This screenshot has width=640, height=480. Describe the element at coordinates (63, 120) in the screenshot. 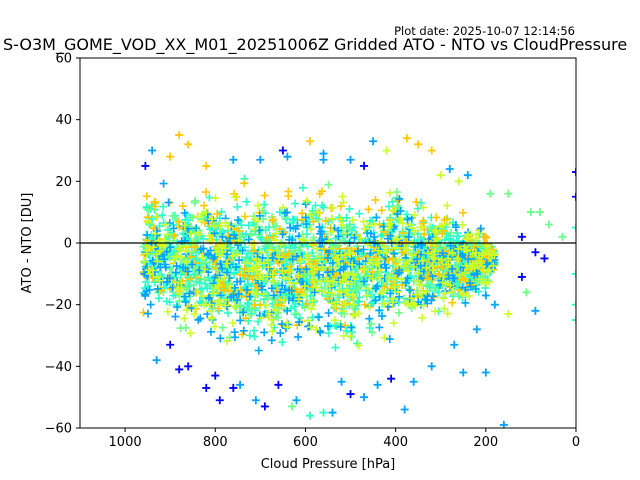

I see `y-tick-label: 40` at that location.